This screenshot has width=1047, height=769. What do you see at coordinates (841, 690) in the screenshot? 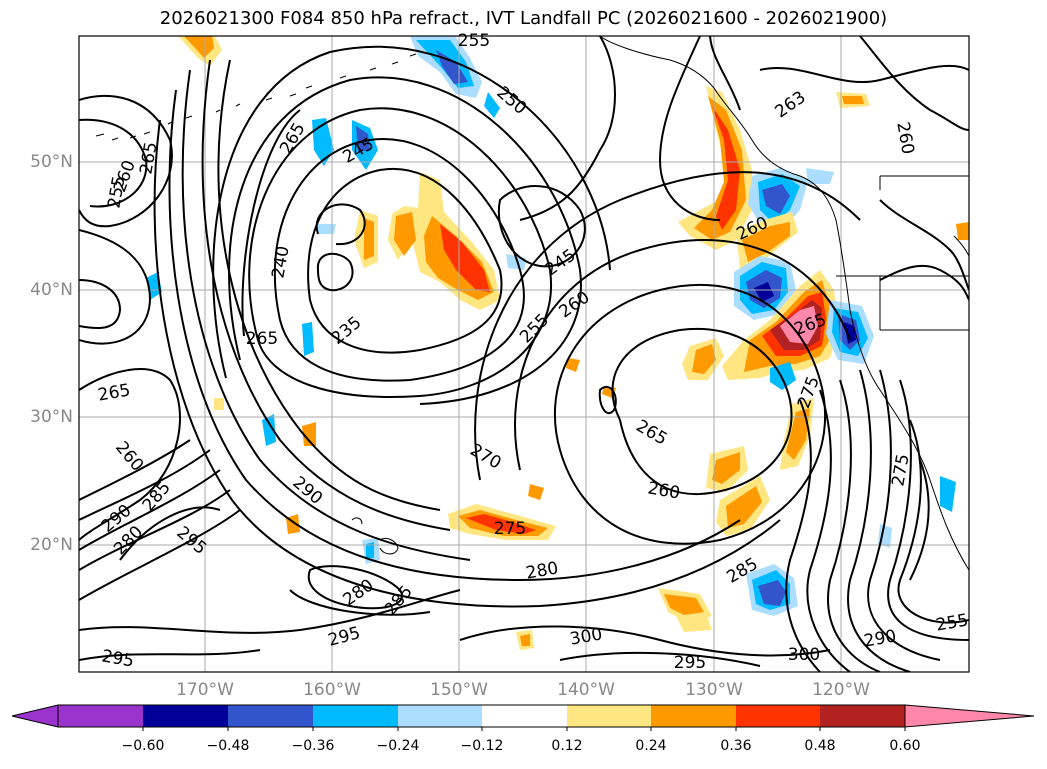
I see `lon-label: 120°W` at bounding box center [841, 690].